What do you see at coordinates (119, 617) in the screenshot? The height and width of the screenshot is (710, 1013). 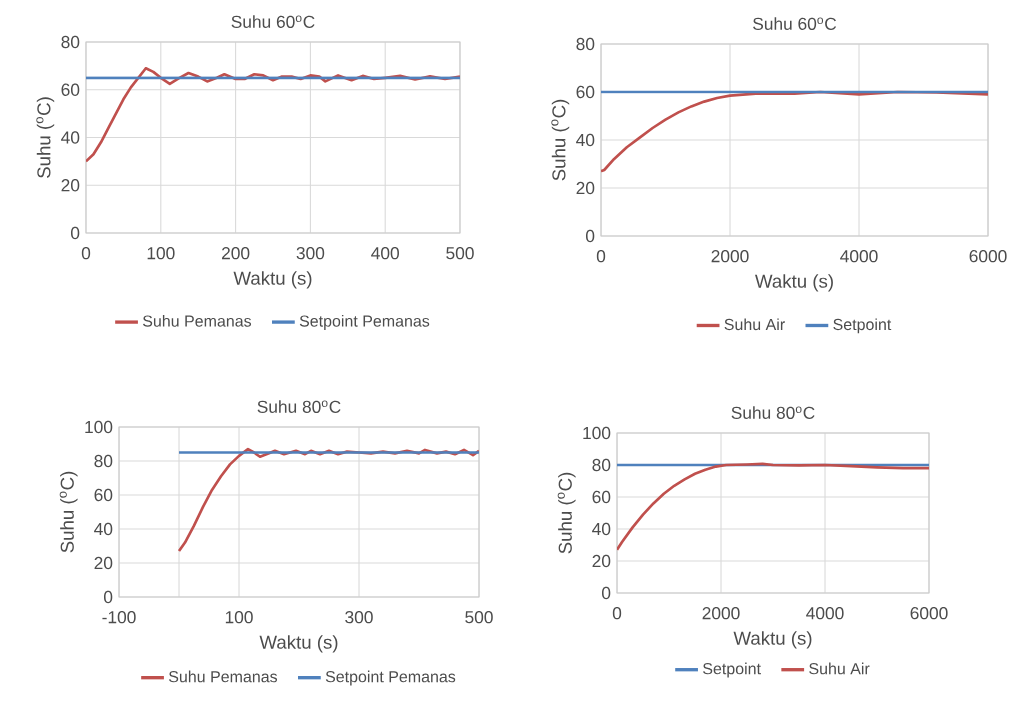 I see `x-tick-label: -100` at bounding box center [119, 617].